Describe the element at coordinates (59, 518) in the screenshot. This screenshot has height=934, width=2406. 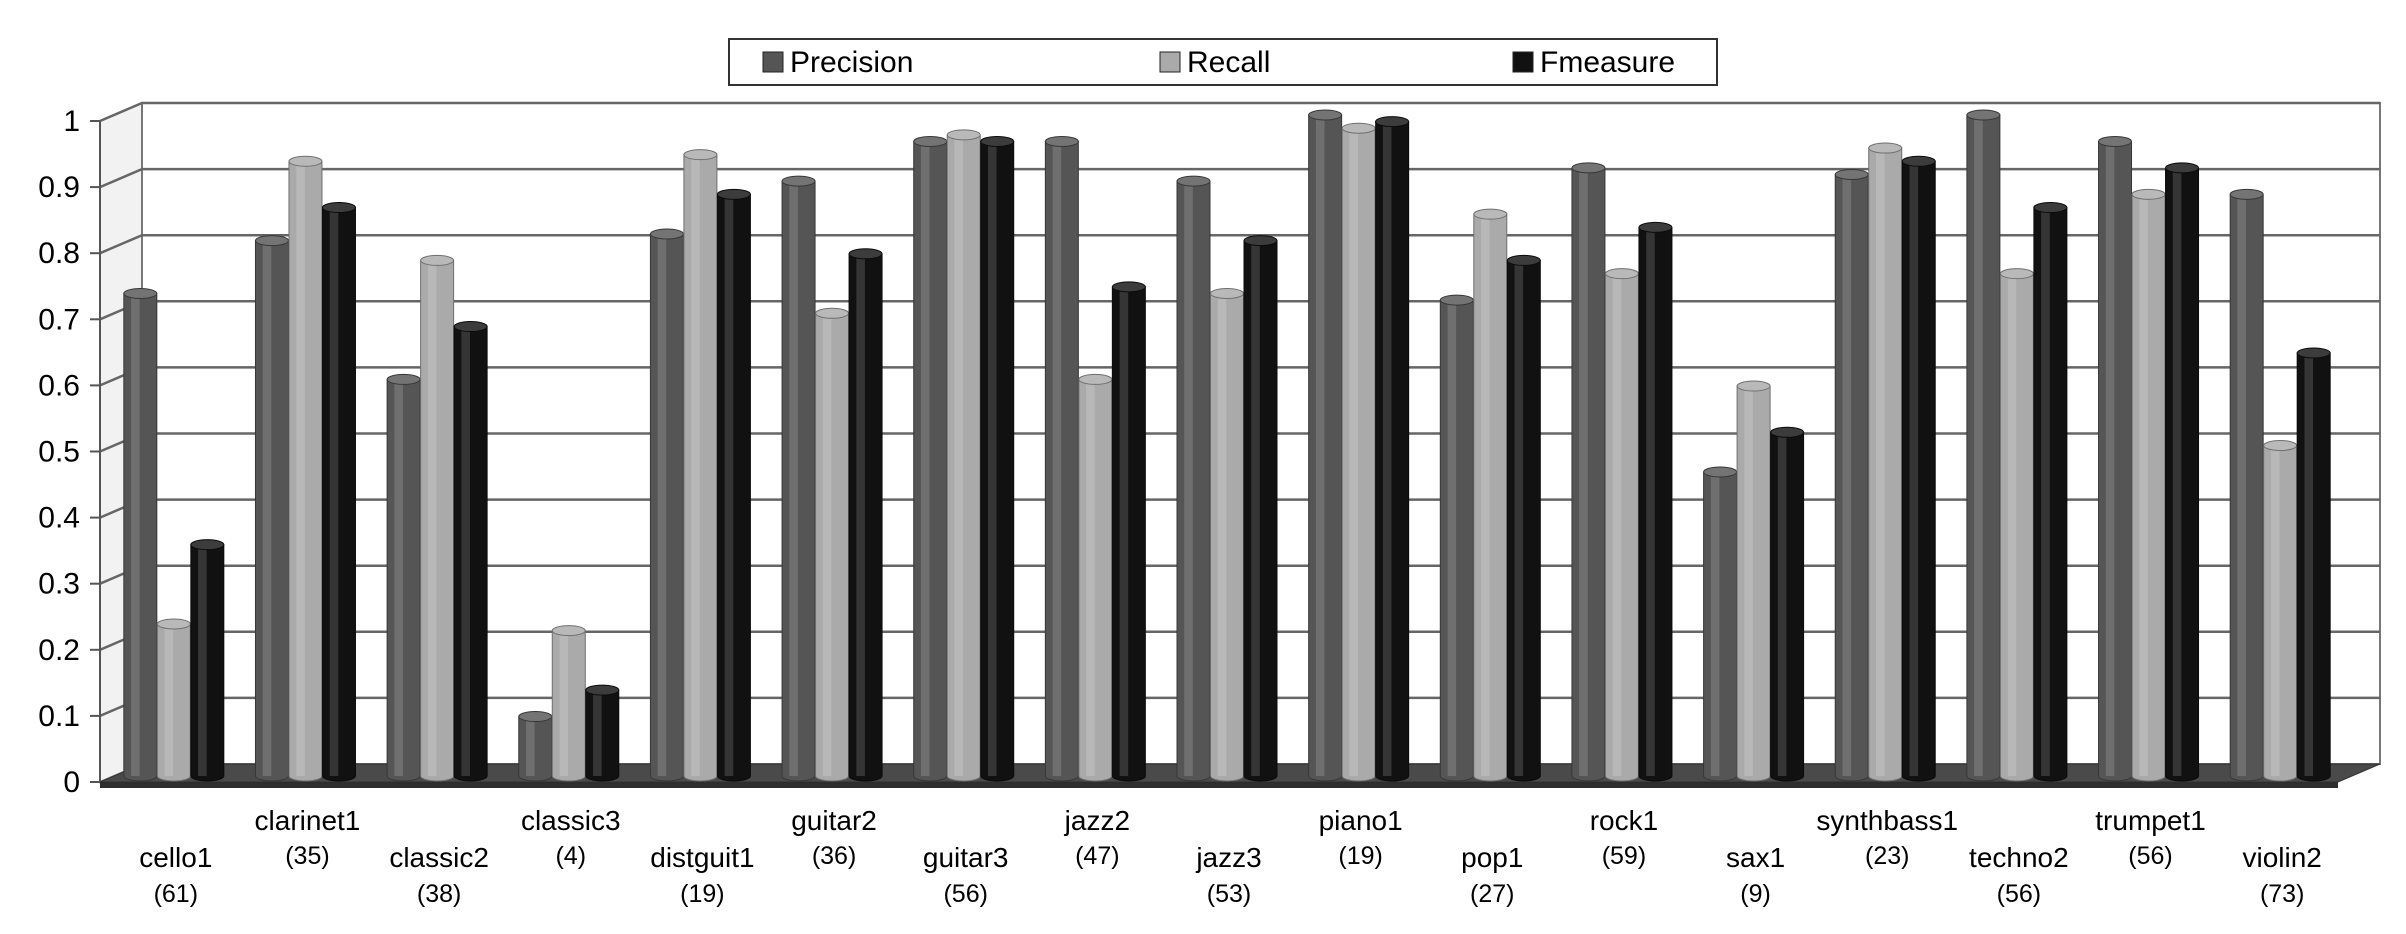
I see `y-tick-label: 0.4` at that location.